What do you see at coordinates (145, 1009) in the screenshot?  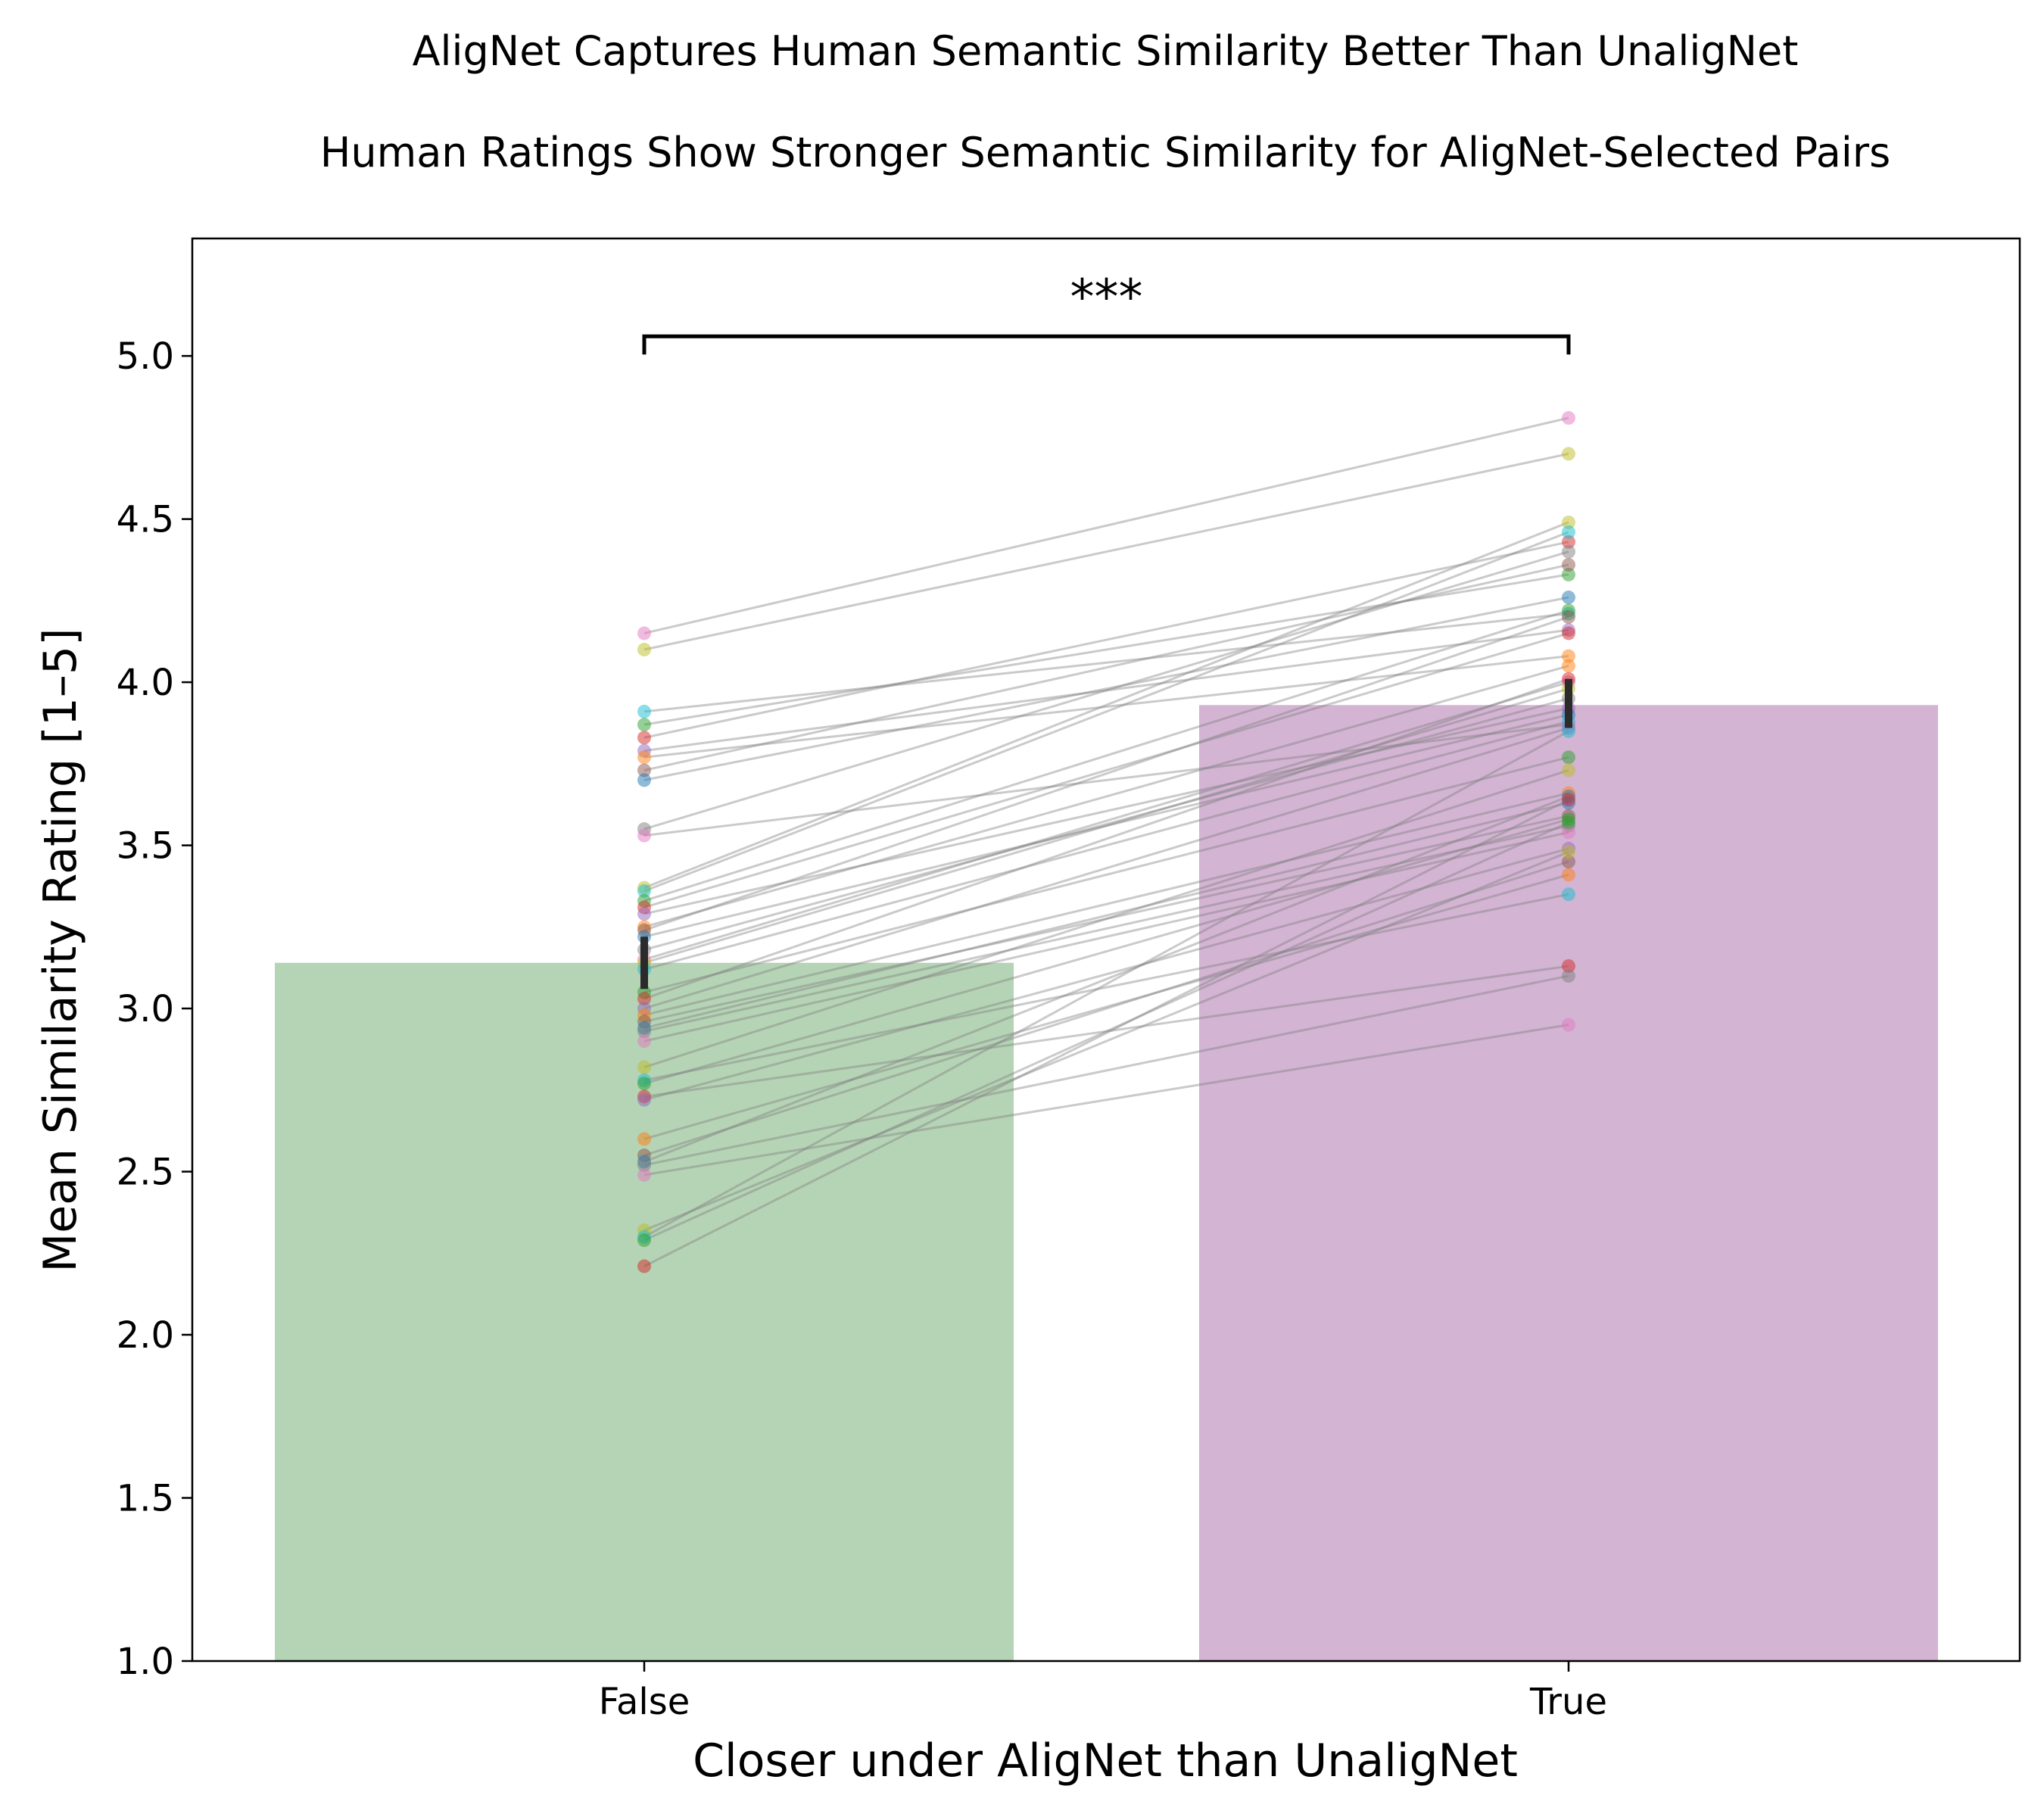 I see `y-tick-label: 3.0` at bounding box center [145, 1009].